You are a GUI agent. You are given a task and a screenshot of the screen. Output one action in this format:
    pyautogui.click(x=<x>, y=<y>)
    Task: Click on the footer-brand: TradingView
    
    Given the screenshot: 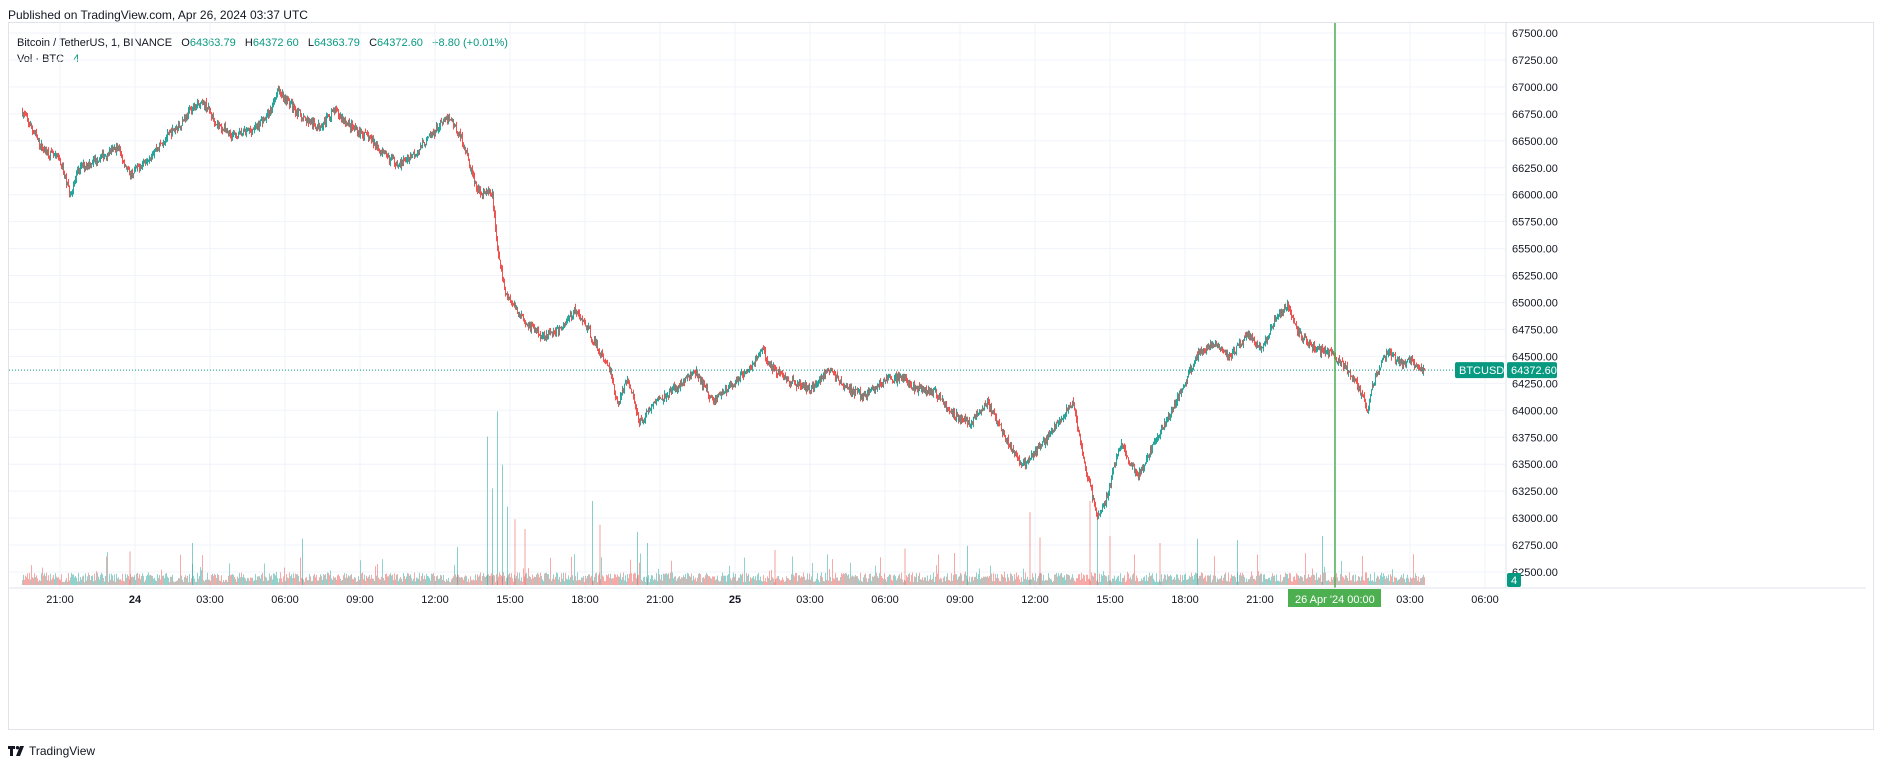 What is the action you would take?
    pyautogui.click(x=51, y=751)
    